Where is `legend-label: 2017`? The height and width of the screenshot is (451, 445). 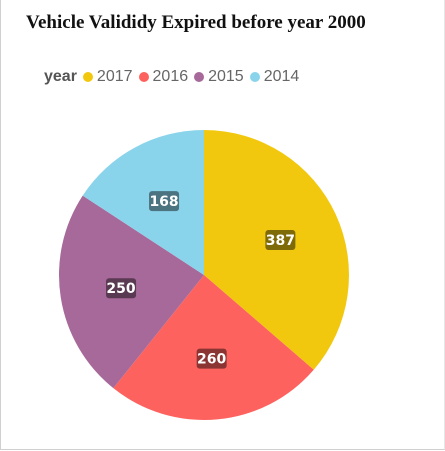 legend-label: 2017 is located at coordinates (114, 76).